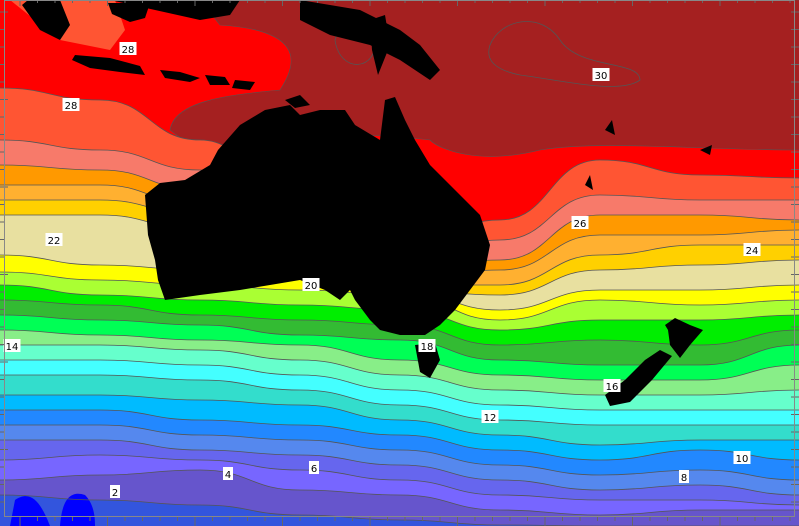 This screenshot has width=799, height=526. I want to click on svg-text: 10, so click(742, 459).